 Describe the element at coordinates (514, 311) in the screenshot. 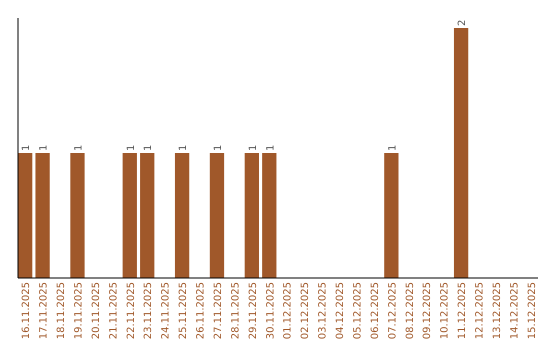

I see `x-tick-label: 14.12.2025` at that location.